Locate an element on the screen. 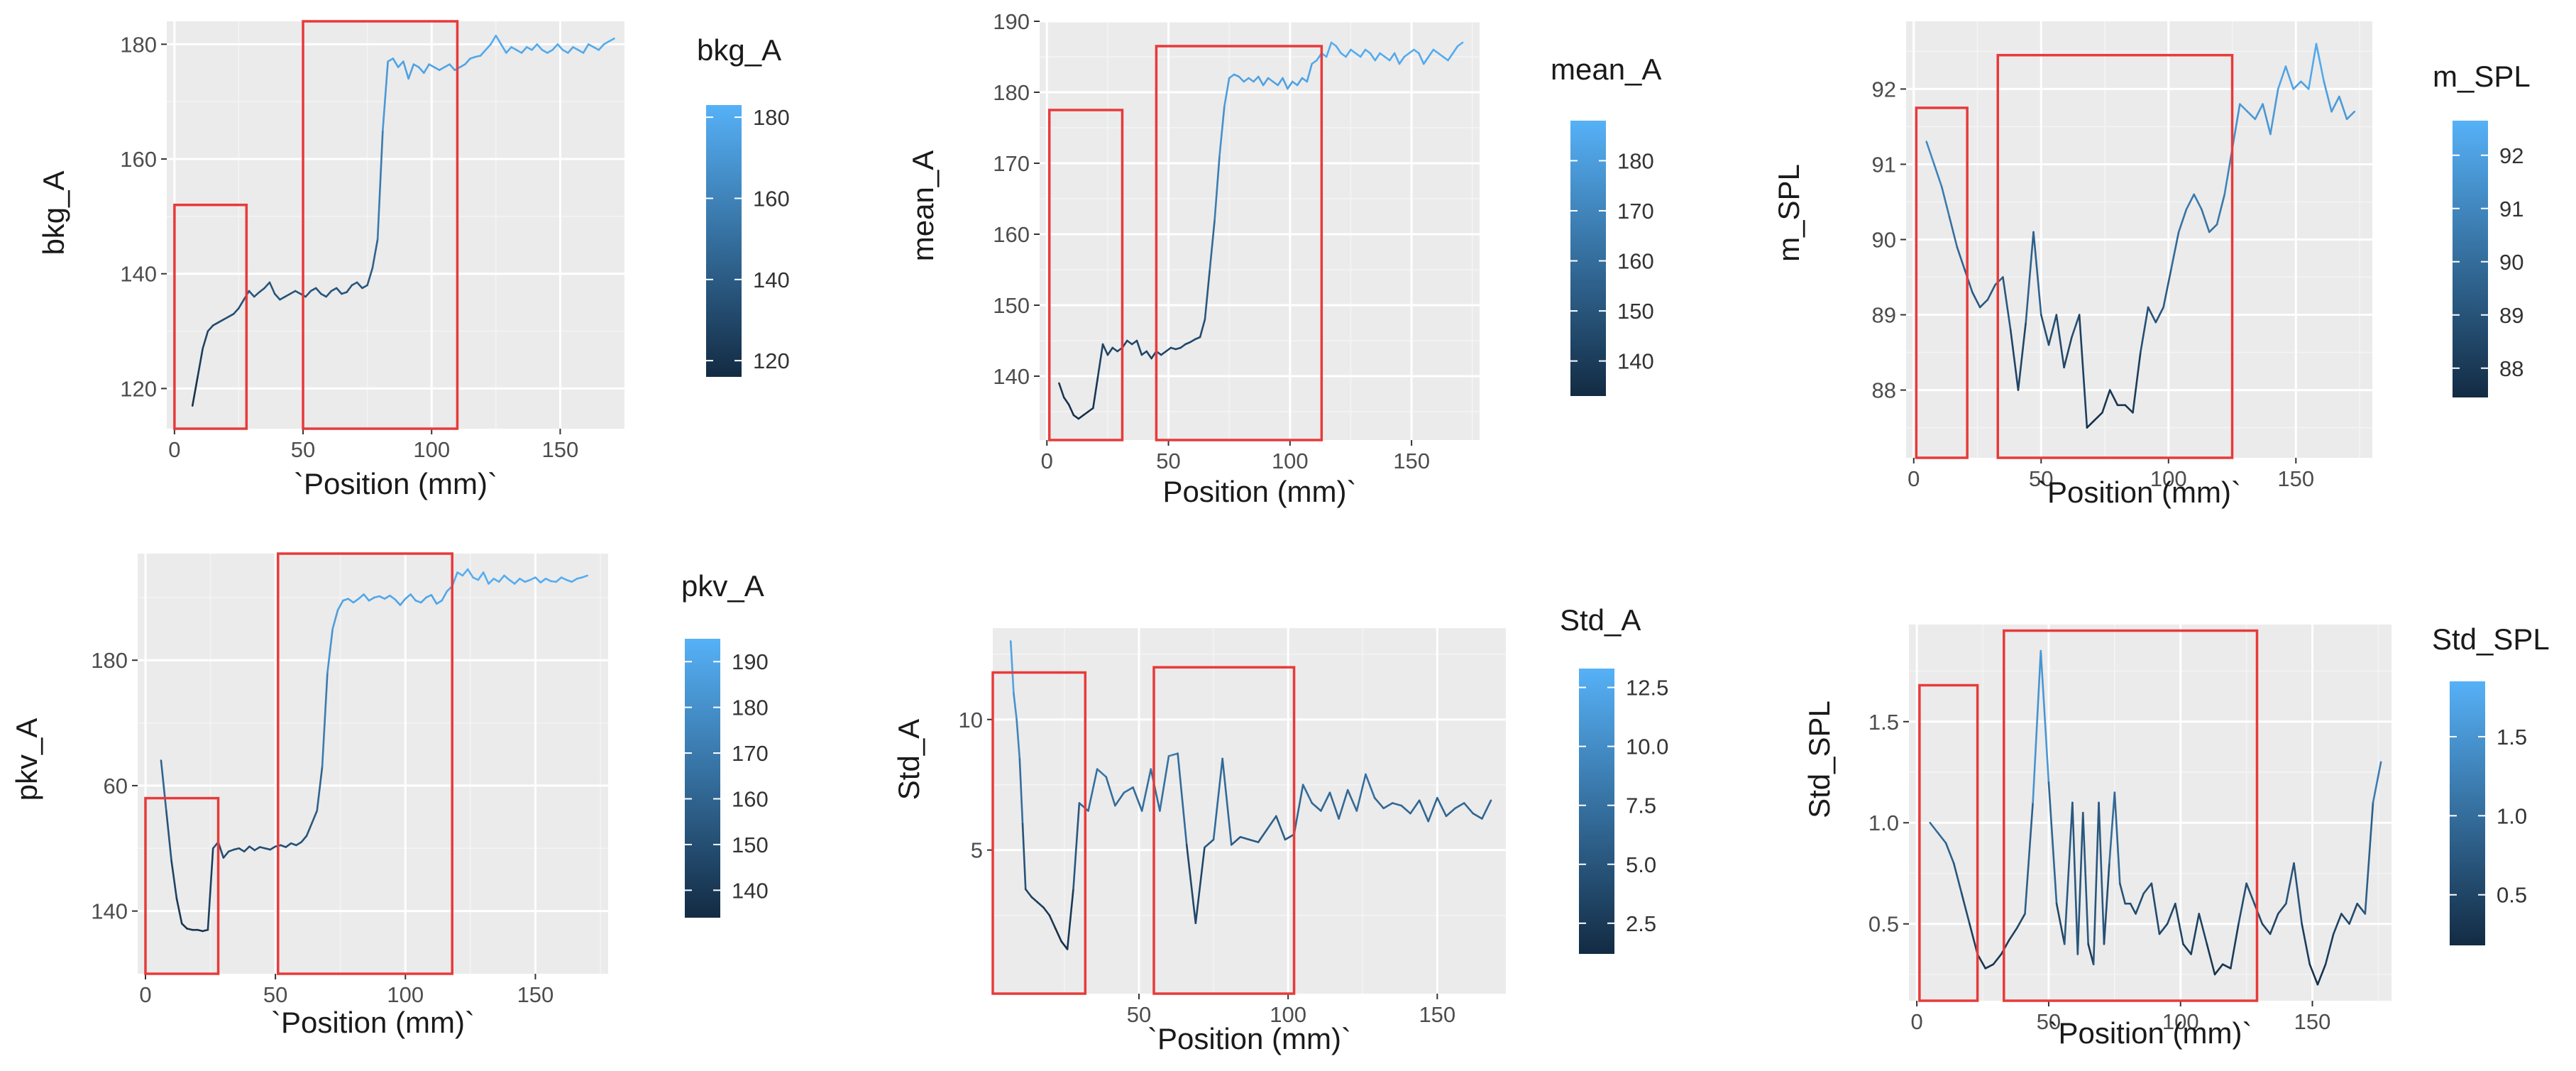 Image resolution: width=2576 pixels, height=1071 pixels. x-axis-title: Position (mm)` is located at coordinates (1259, 492).